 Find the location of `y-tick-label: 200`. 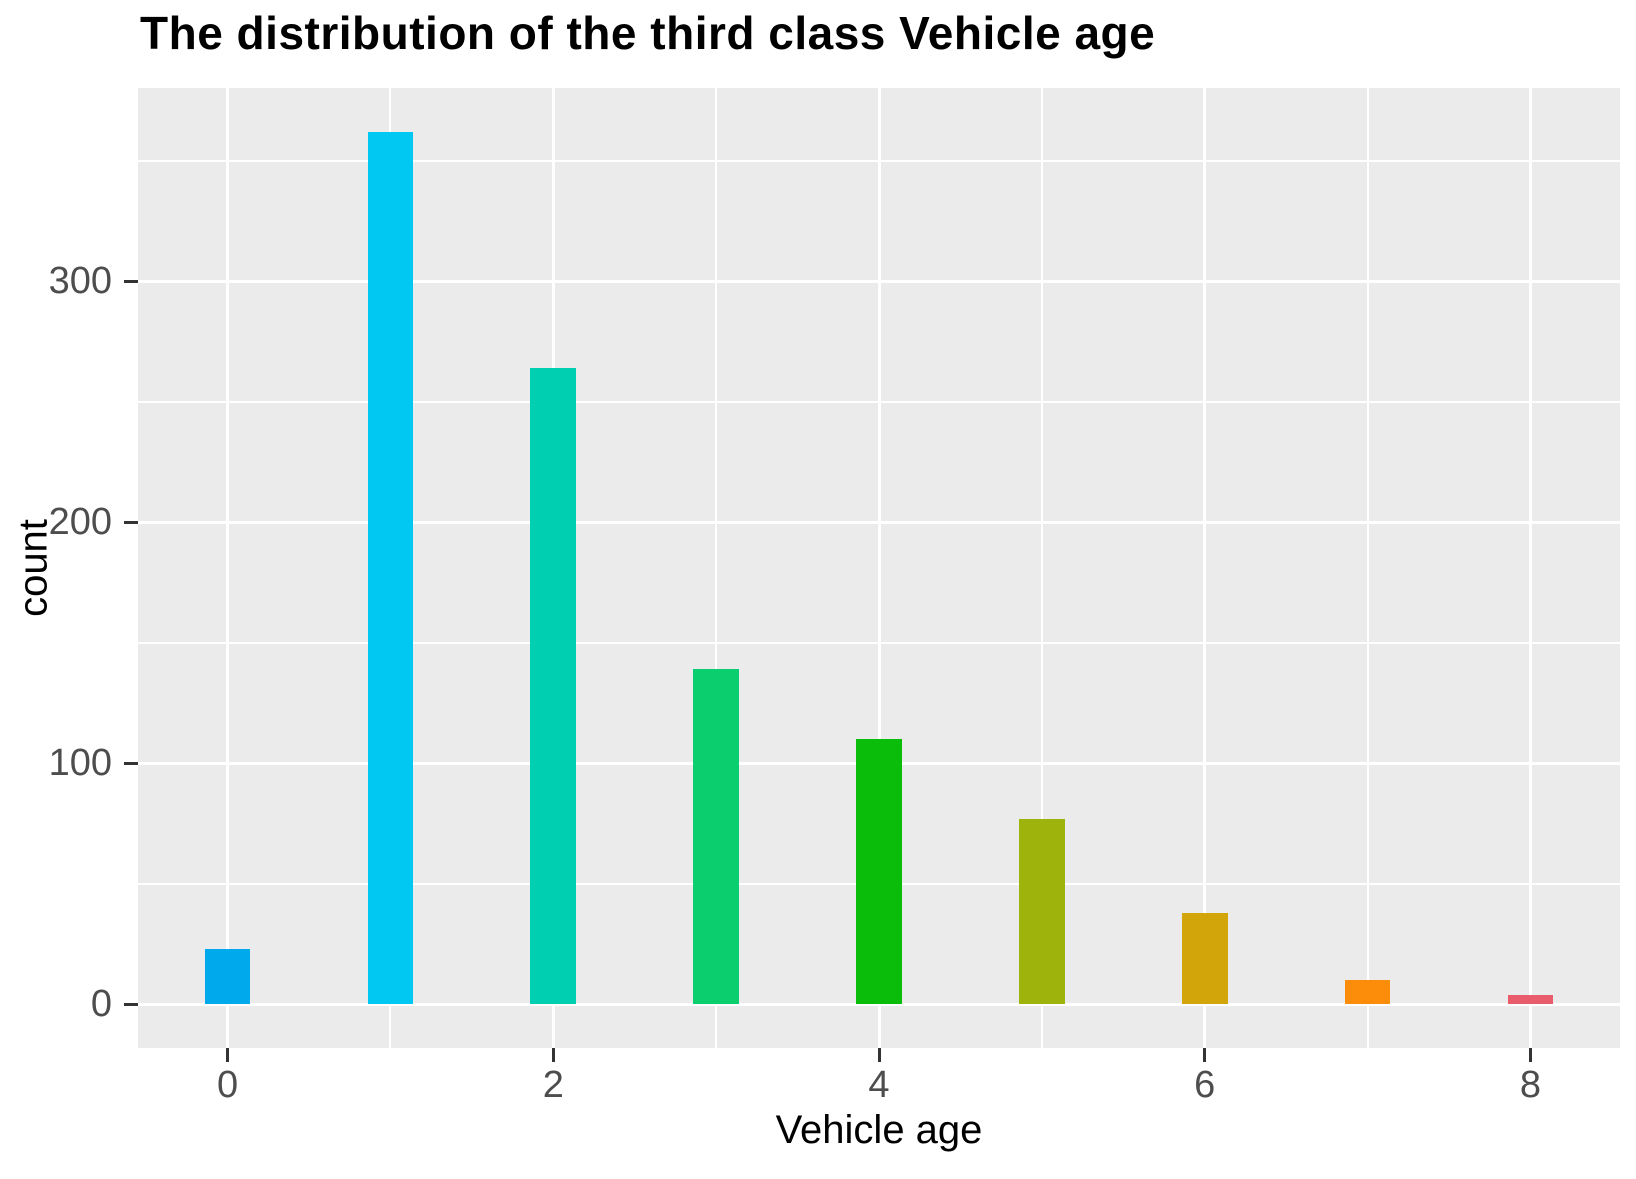

y-tick-label: 200 is located at coordinates (80, 522).